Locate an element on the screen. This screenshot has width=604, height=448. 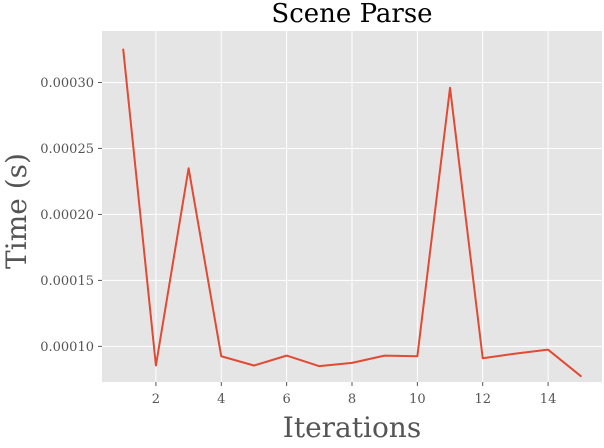
y-axis-ticks: 0.00010 0.00015 0.00020 0.00025 0.00030 is located at coordinates (71, 215).